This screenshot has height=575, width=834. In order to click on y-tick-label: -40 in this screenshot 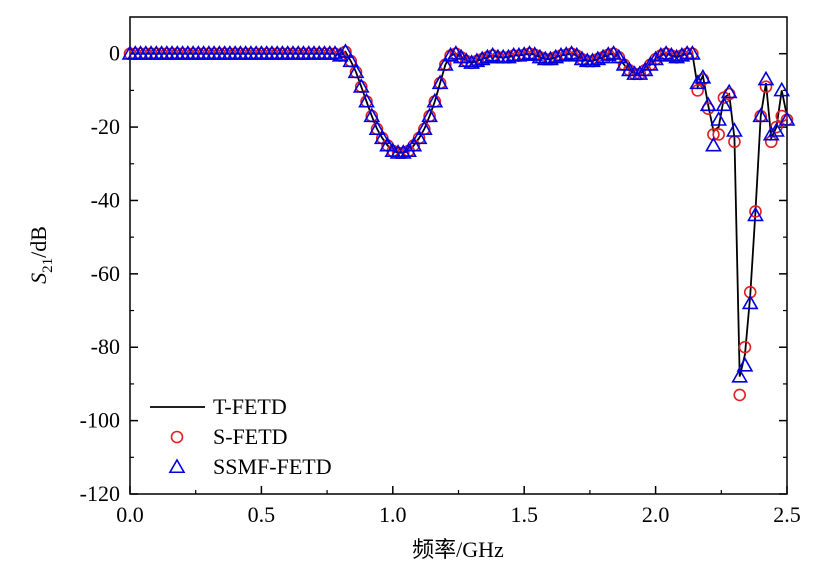, I will do `click(105, 199)`.